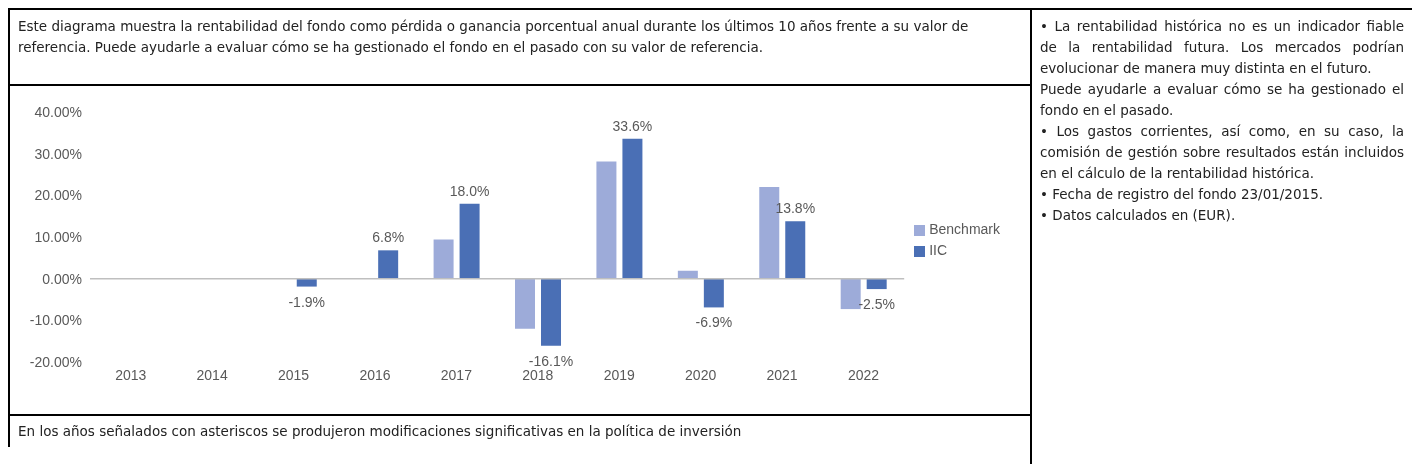 Image resolution: width=1421 pixels, height=472 pixels. What do you see at coordinates (964, 229) in the screenshot?
I see `legend-label: Benchmark` at bounding box center [964, 229].